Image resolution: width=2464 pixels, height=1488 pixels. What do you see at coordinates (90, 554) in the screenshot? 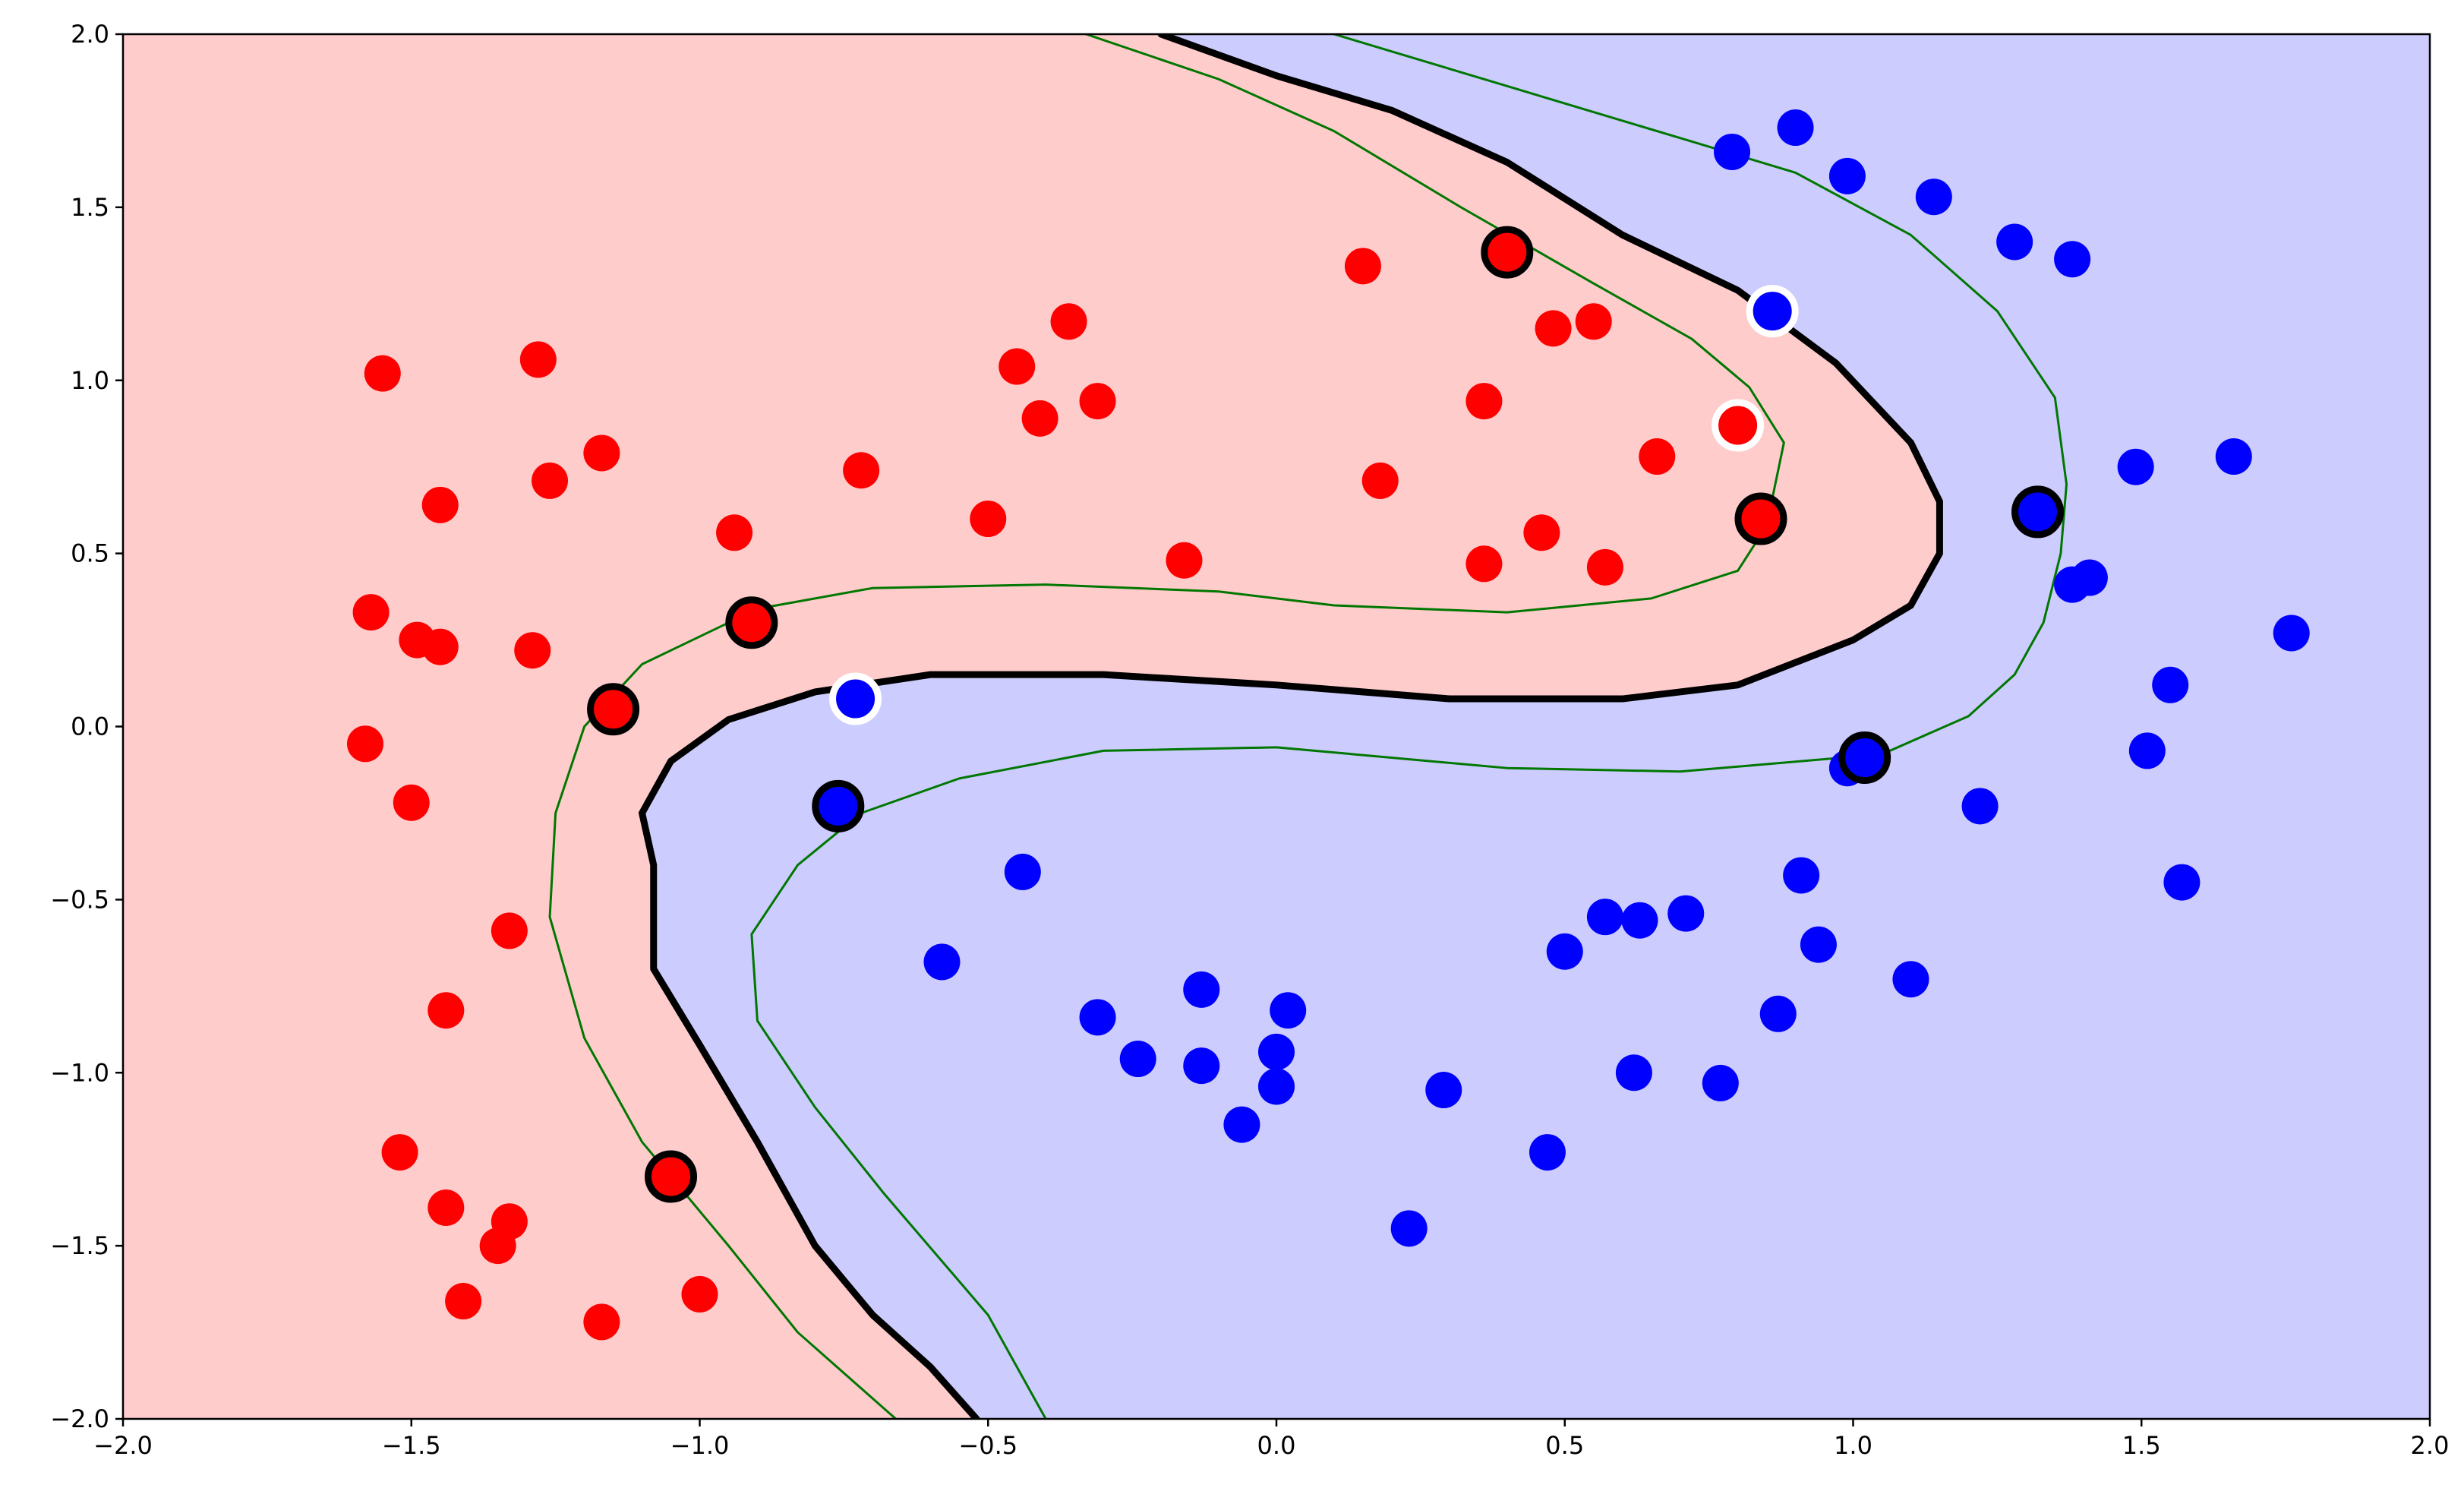
I see `y-tick-label: 0.5` at bounding box center [90, 554].